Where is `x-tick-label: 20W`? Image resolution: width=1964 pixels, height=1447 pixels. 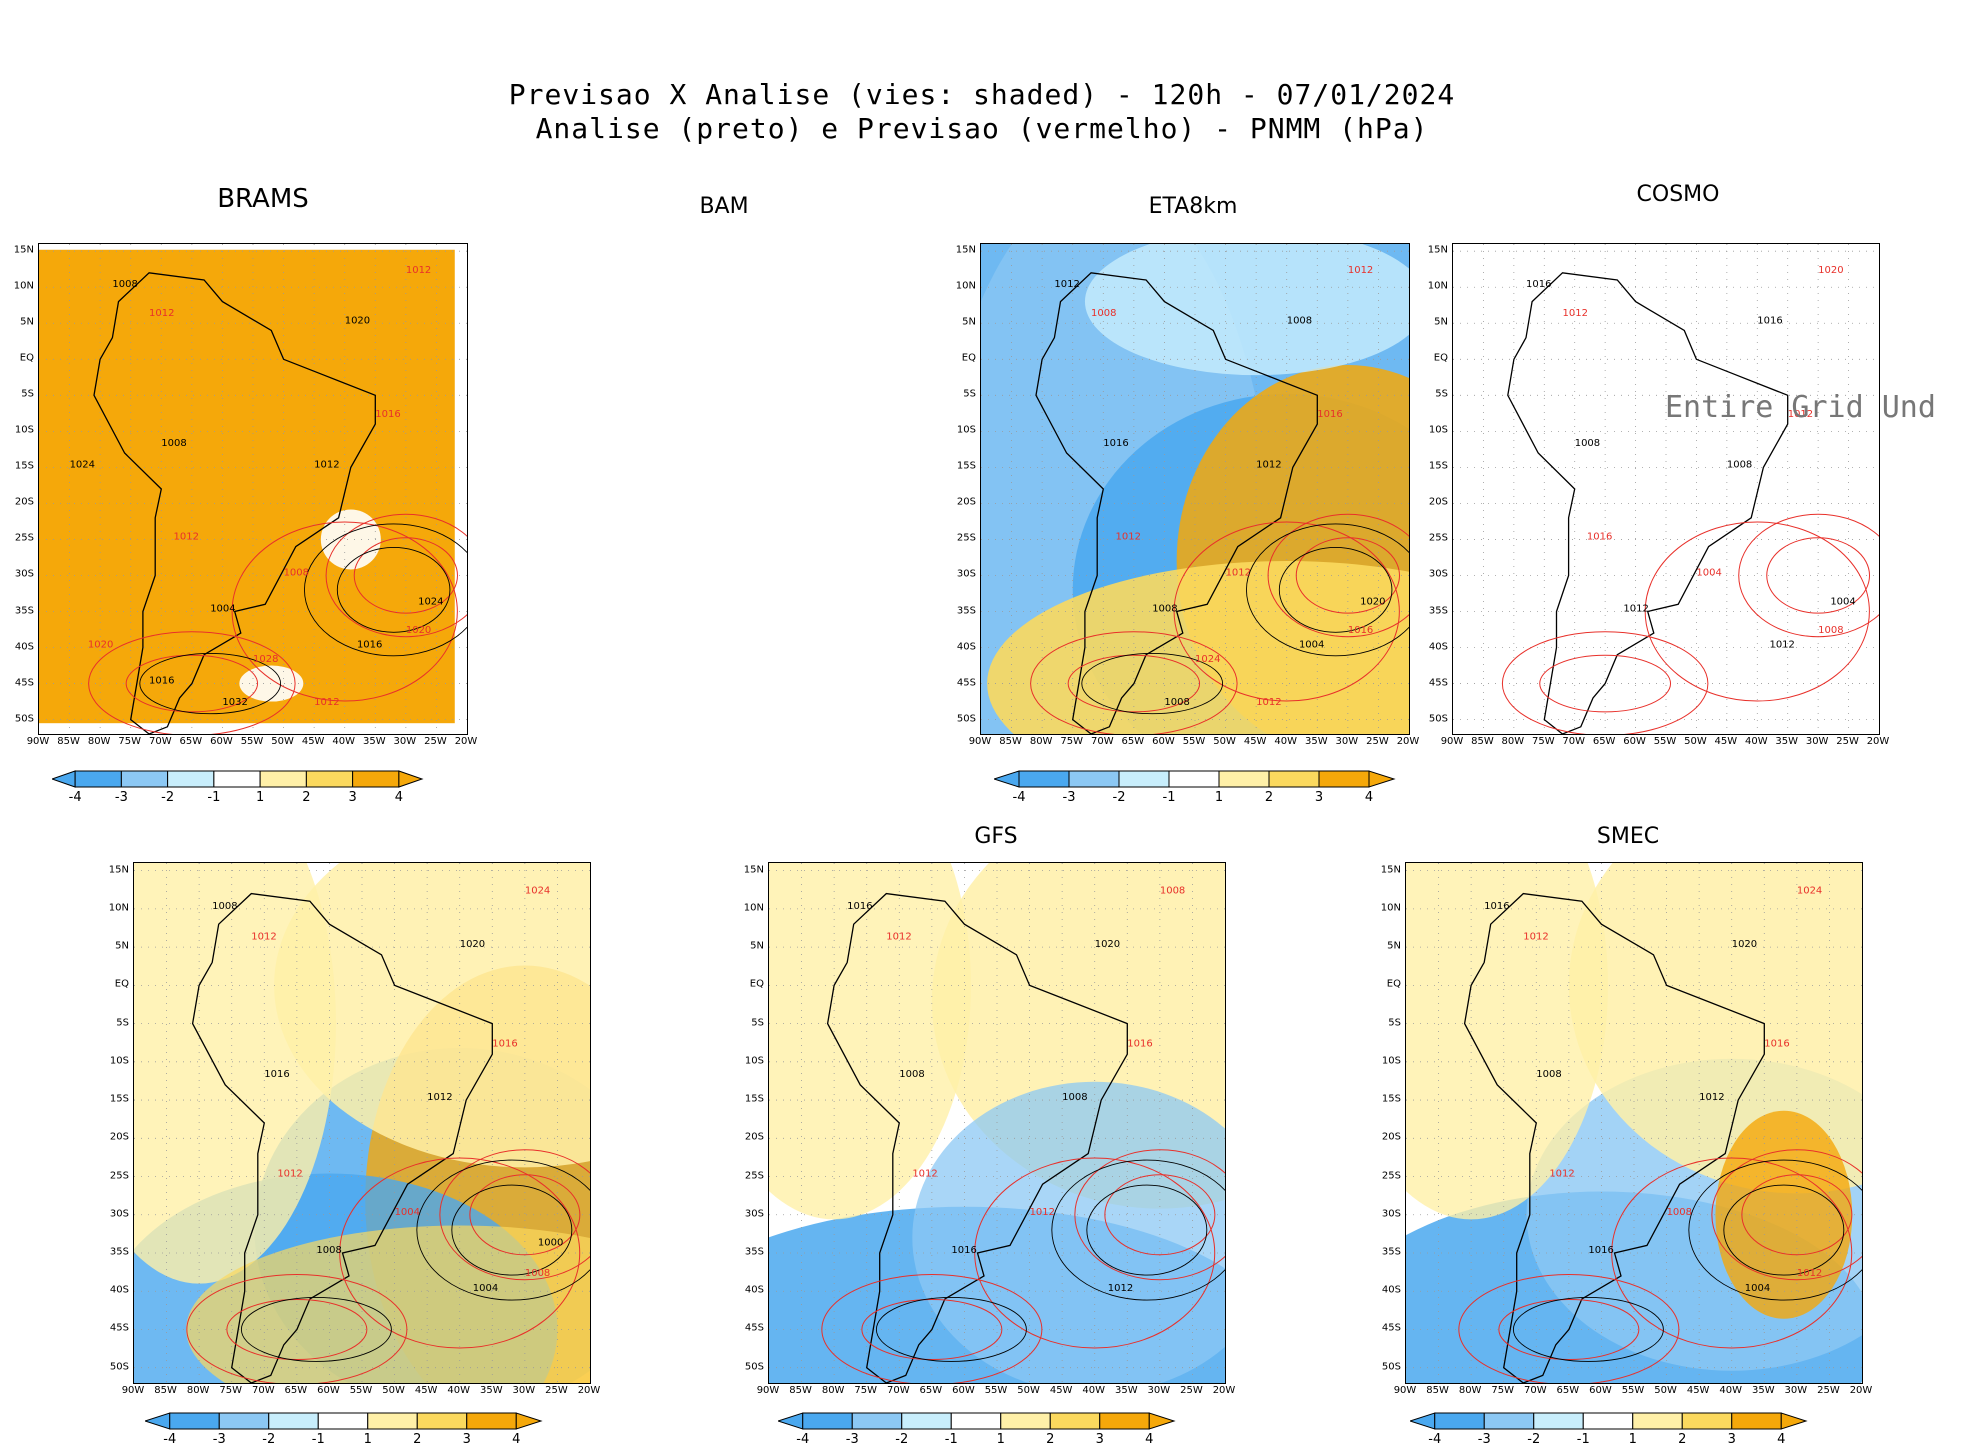
x-tick-label: 20W is located at coordinates (1878, 741).